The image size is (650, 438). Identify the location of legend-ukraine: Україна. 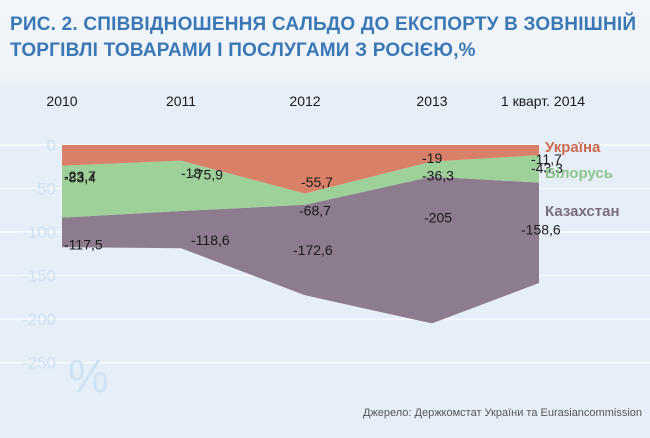
(573, 147).